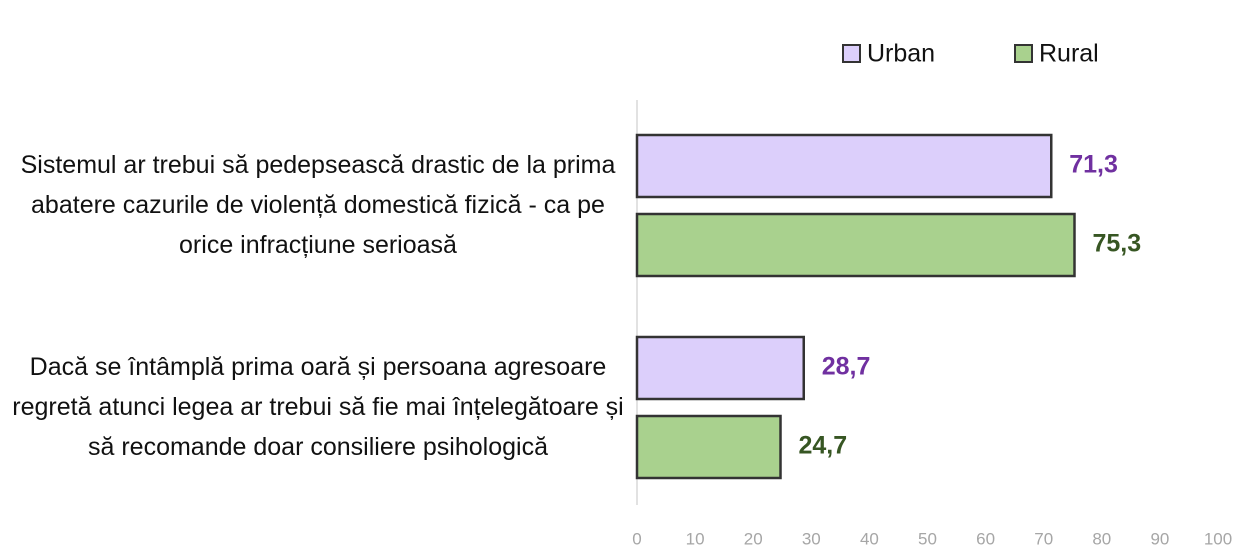  What do you see at coordinates (846, 367) in the screenshot?
I see `value-label: 28,7` at bounding box center [846, 367].